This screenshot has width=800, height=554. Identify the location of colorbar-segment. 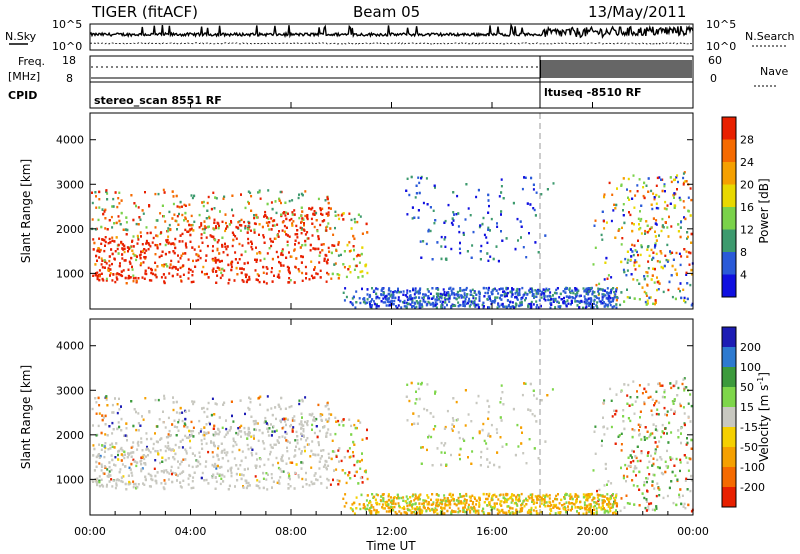
(729, 151).